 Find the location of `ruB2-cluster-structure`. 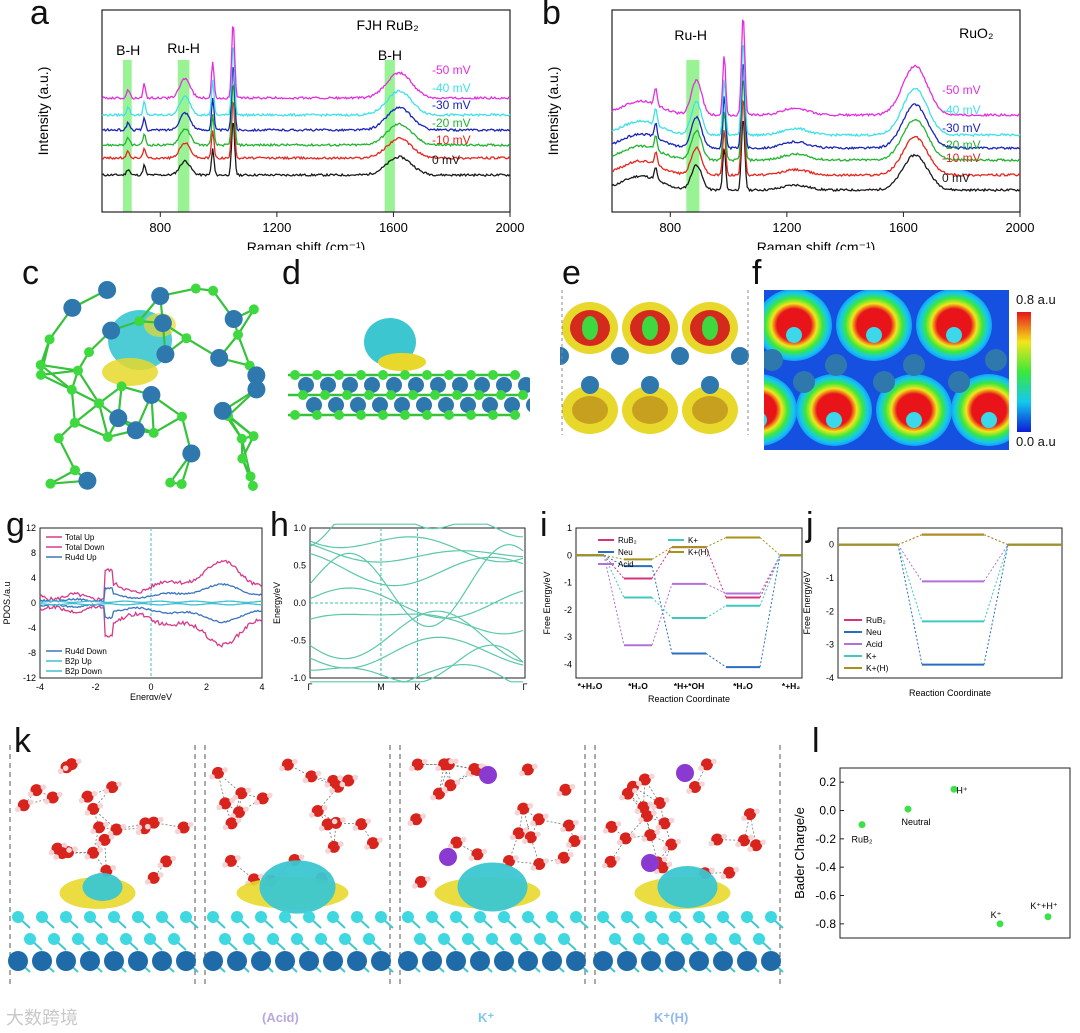

ruB2-cluster-structure is located at coordinates (150, 385).